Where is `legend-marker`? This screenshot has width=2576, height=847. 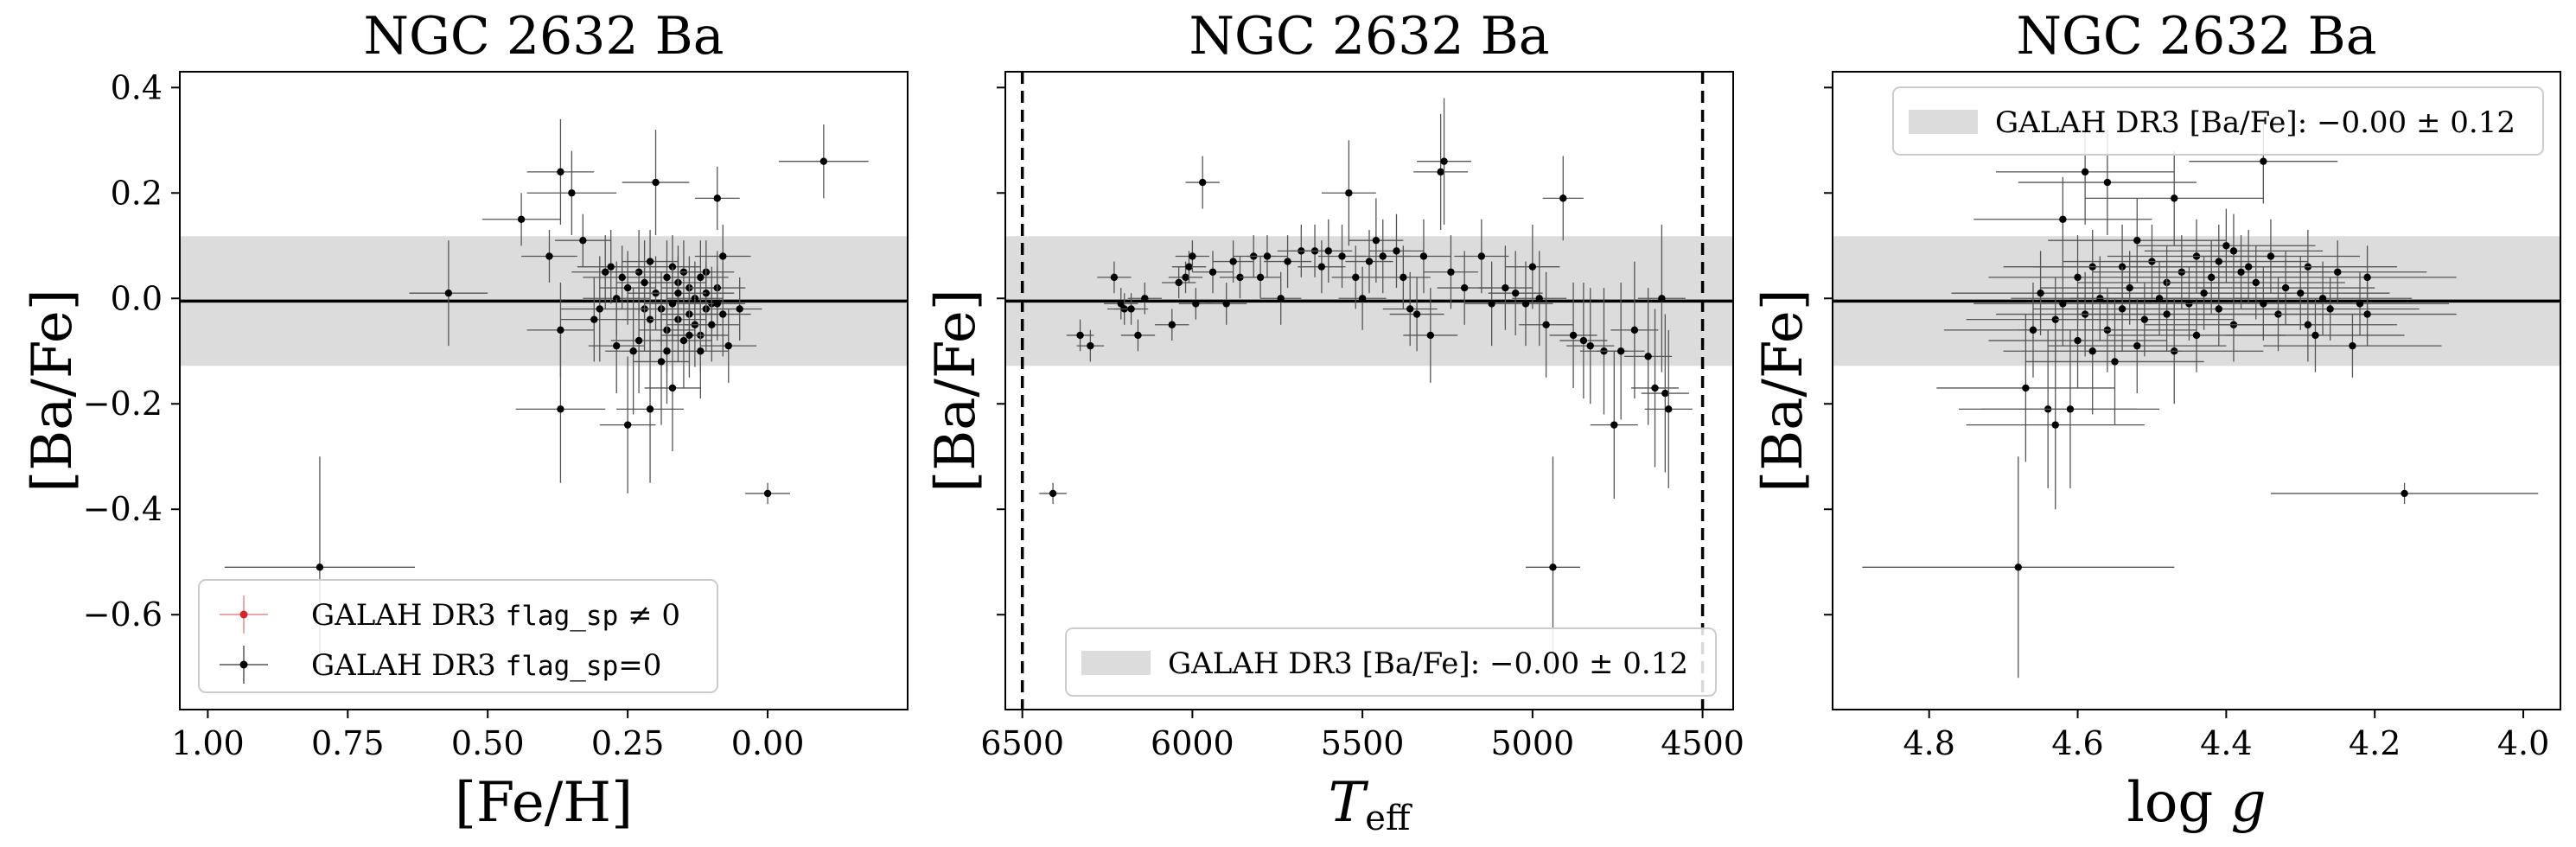
legend-marker is located at coordinates (243, 614).